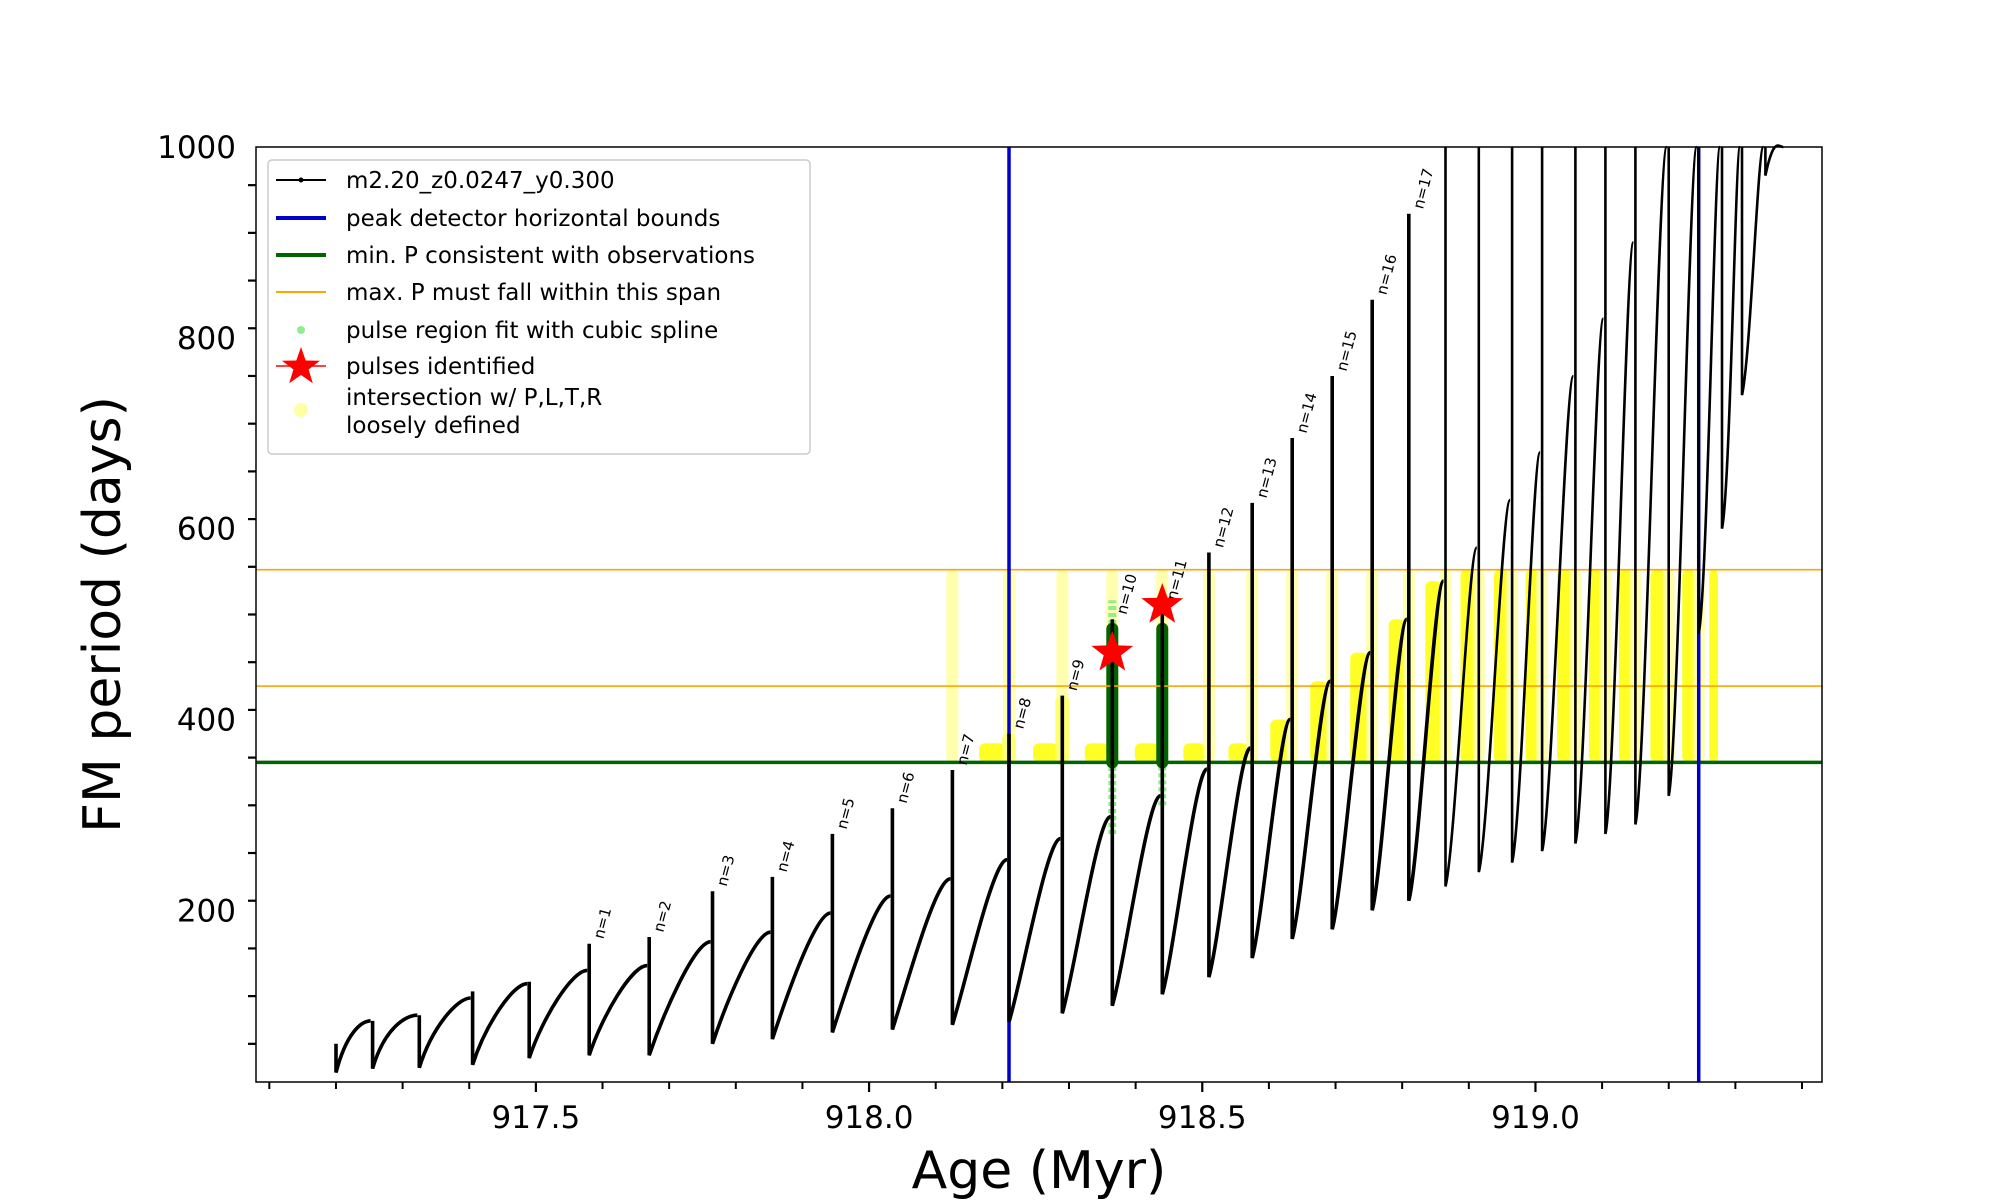 Image resolution: width=2000 pixels, height=1204 pixels. I want to click on pulse-label-n=16: n=16, so click(1387, 274).